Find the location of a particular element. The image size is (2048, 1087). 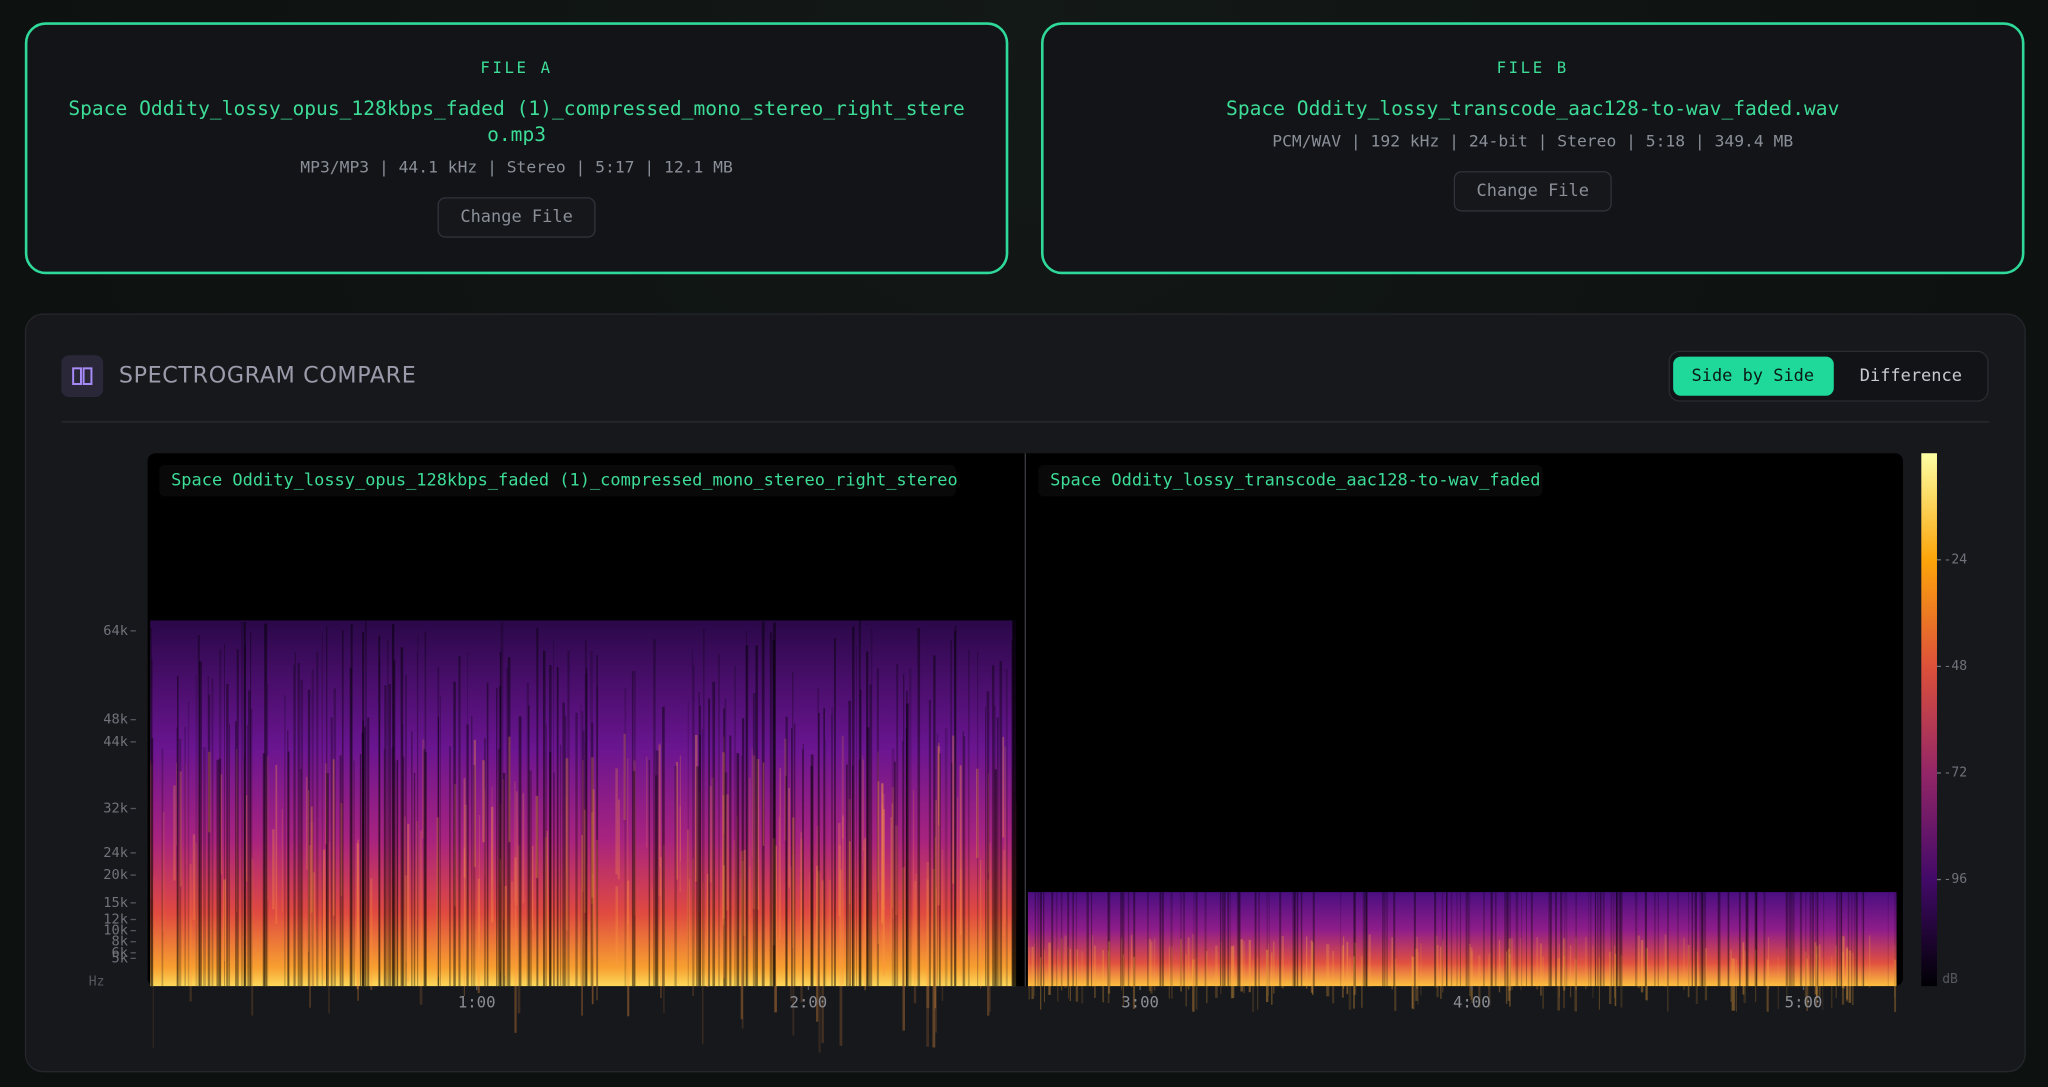

y-tick-label: 64k is located at coordinates (115, 631).